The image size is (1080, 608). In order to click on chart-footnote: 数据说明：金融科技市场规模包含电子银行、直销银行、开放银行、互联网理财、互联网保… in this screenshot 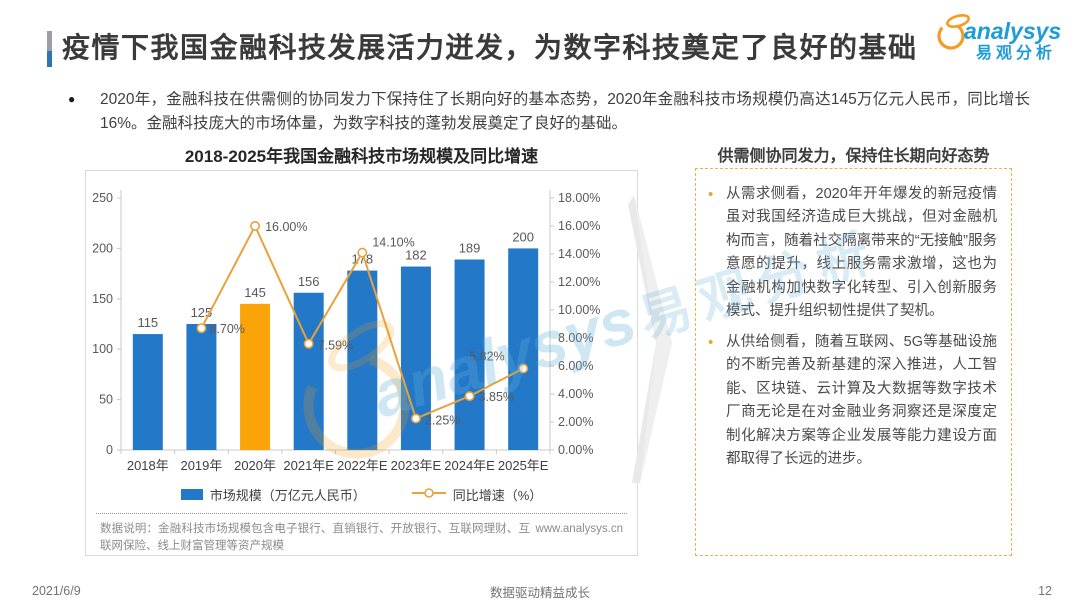, I will do `click(361, 534)`.